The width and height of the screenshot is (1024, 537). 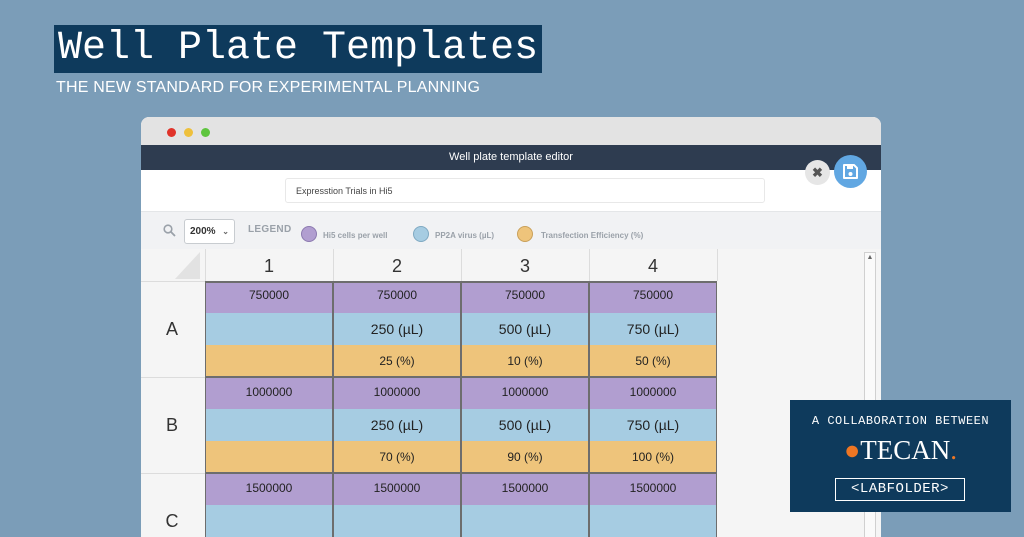 I want to click on well-b4-virus: 750 (µL), so click(x=653, y=425).